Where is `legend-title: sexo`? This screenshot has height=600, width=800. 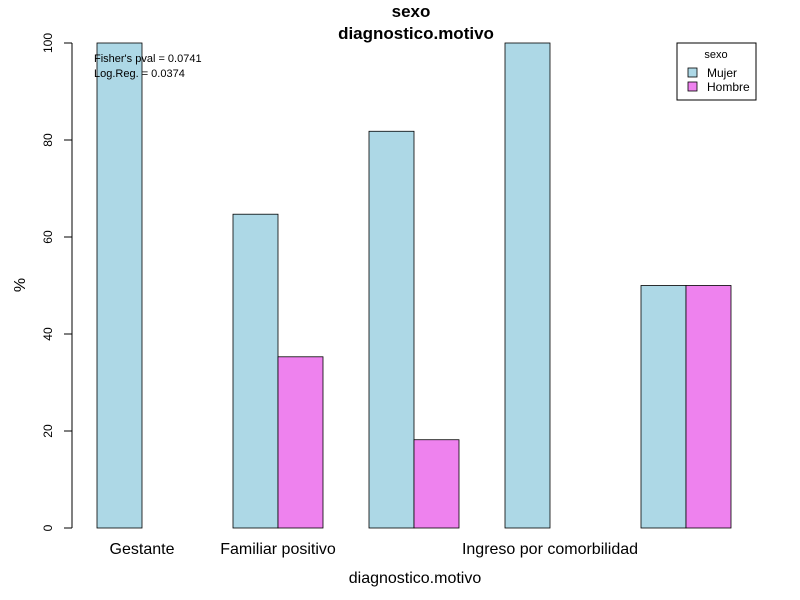 legend-title: sexo is located at coordinates (715, 55).